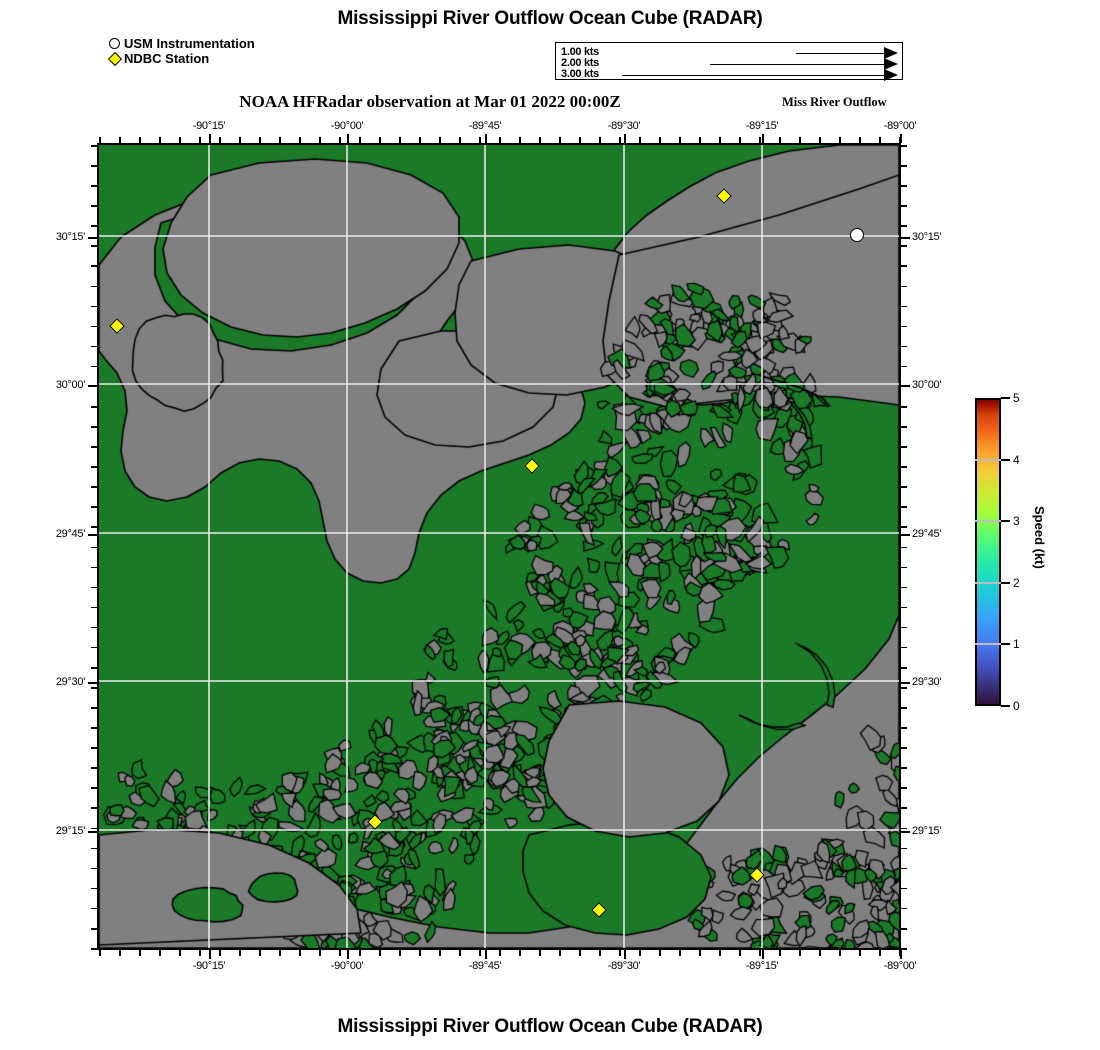  What do you see at coordinates (624, 966) in the screenshot?
I see `x-axis-tick-label: -89°30'` at bounding box center [624, 966].